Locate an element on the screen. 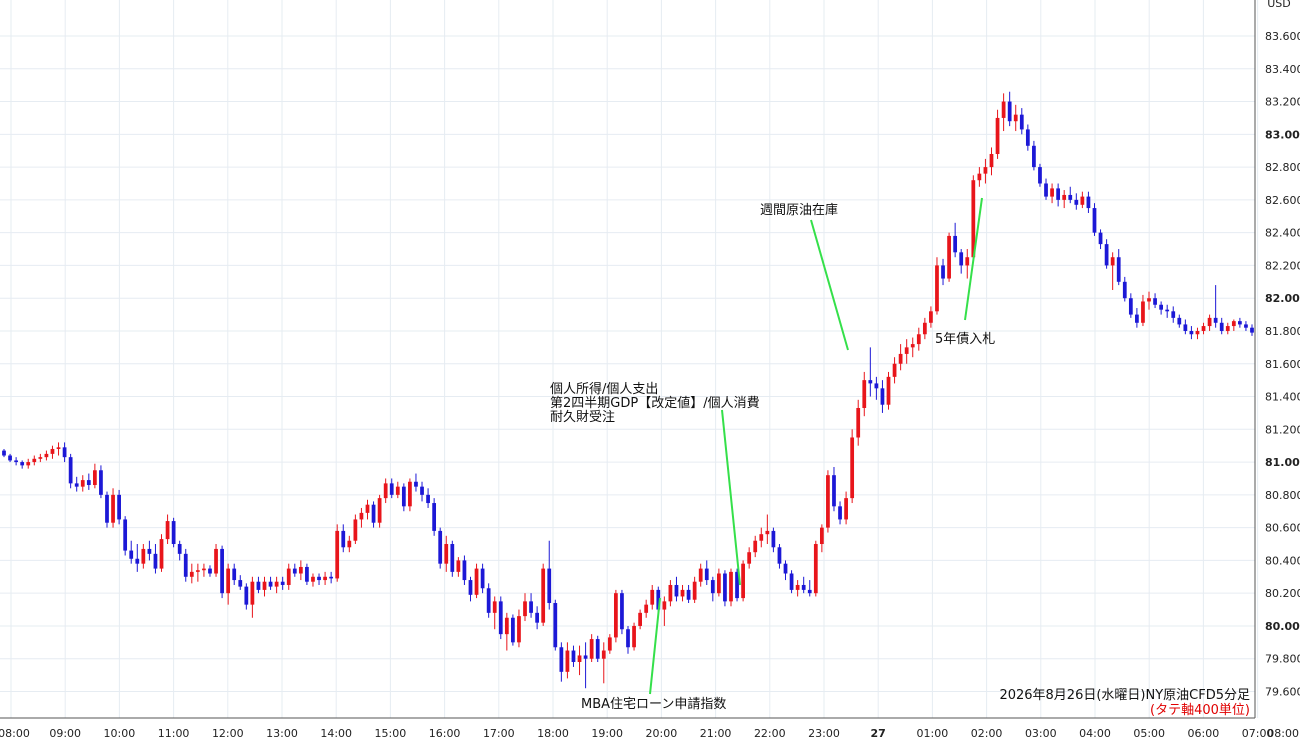  time-tick-label: 12:00 is located at coordinates (228, 733).